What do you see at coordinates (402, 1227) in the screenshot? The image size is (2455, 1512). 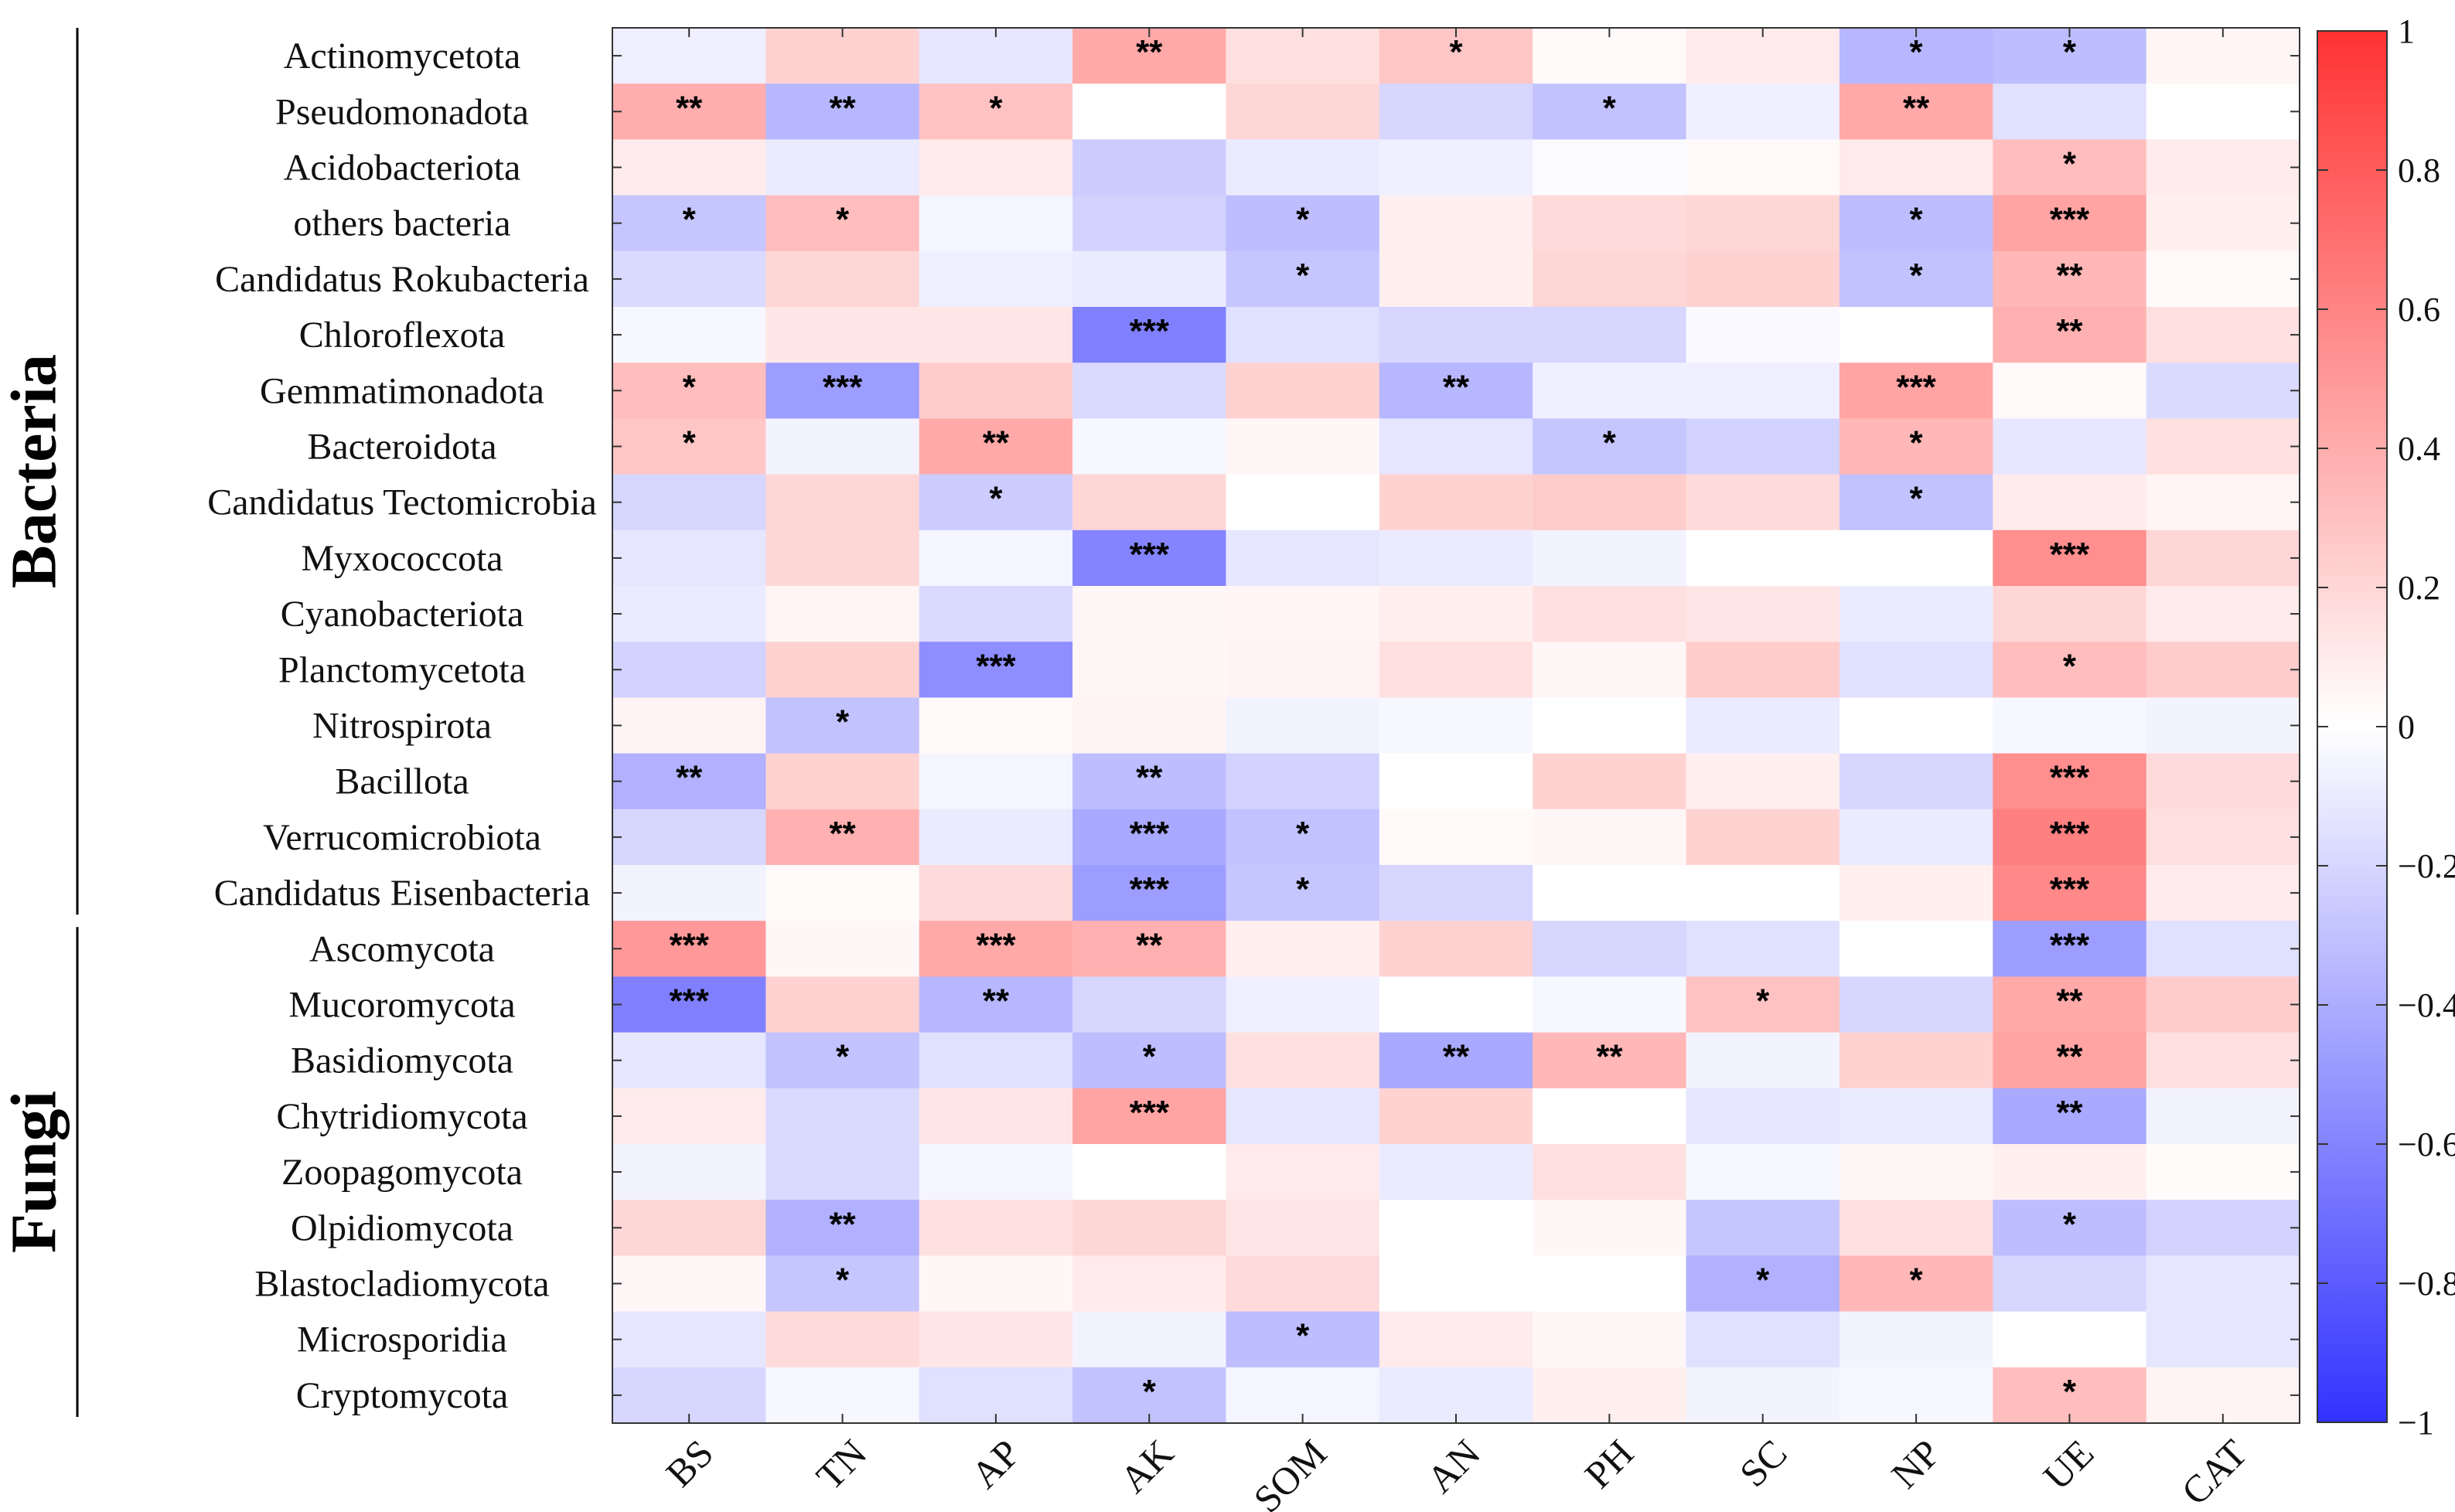 I see `row-label: Olpidiomycota` at bounding box center [402, 1227].